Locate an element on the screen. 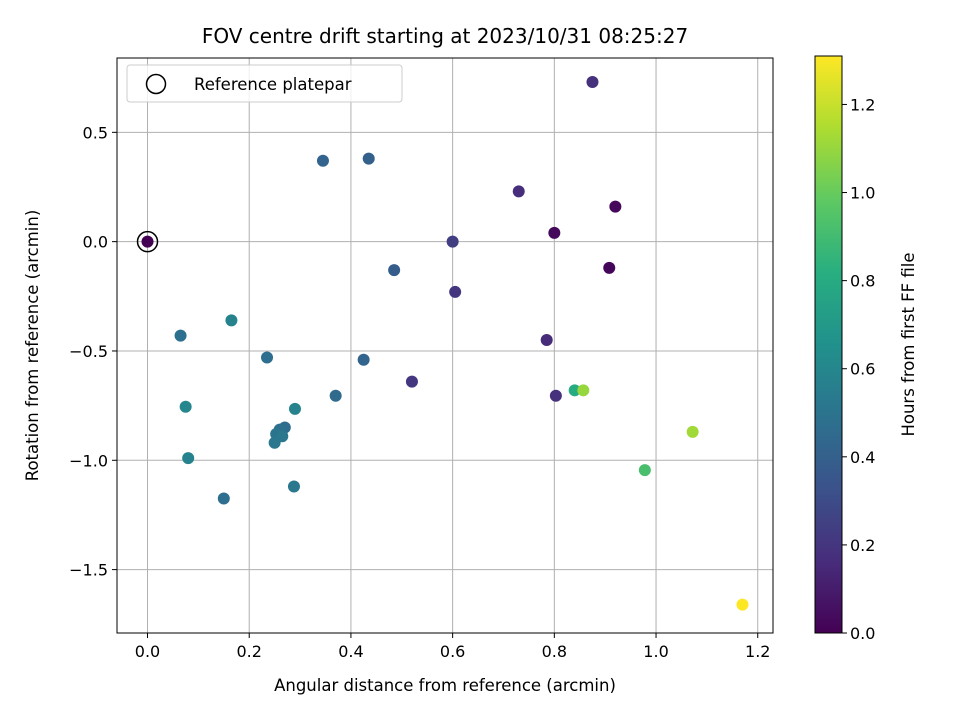 This screenshot has height=720, width=960. y-axis-label: Rotation from reference (arcmin) is located at coordinates (32, 346).